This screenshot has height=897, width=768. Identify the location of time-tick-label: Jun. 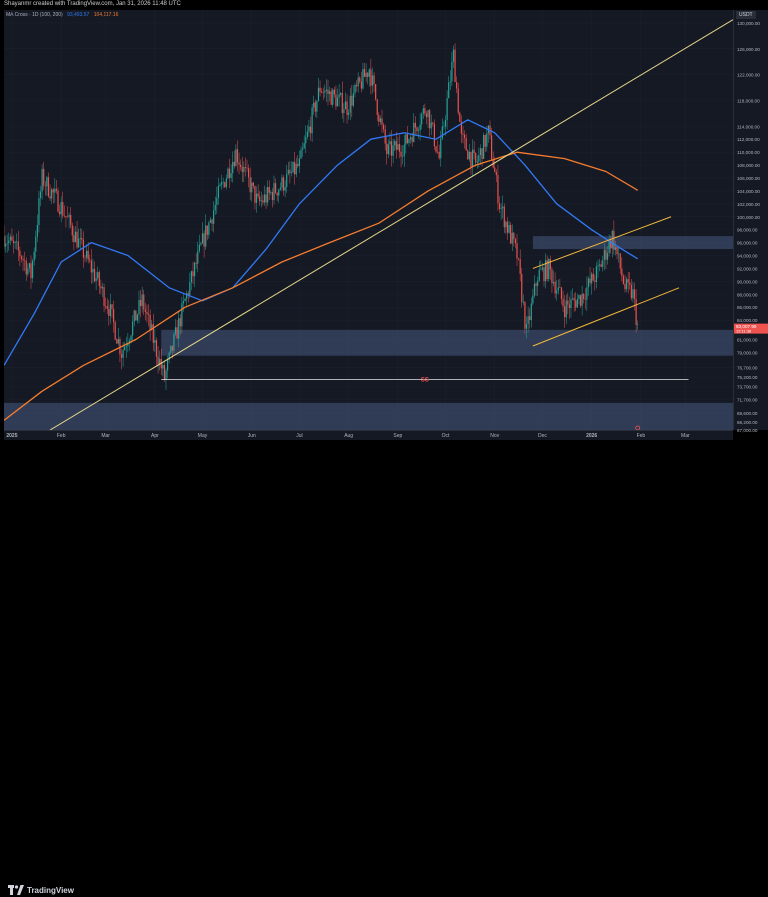
(252, 436).